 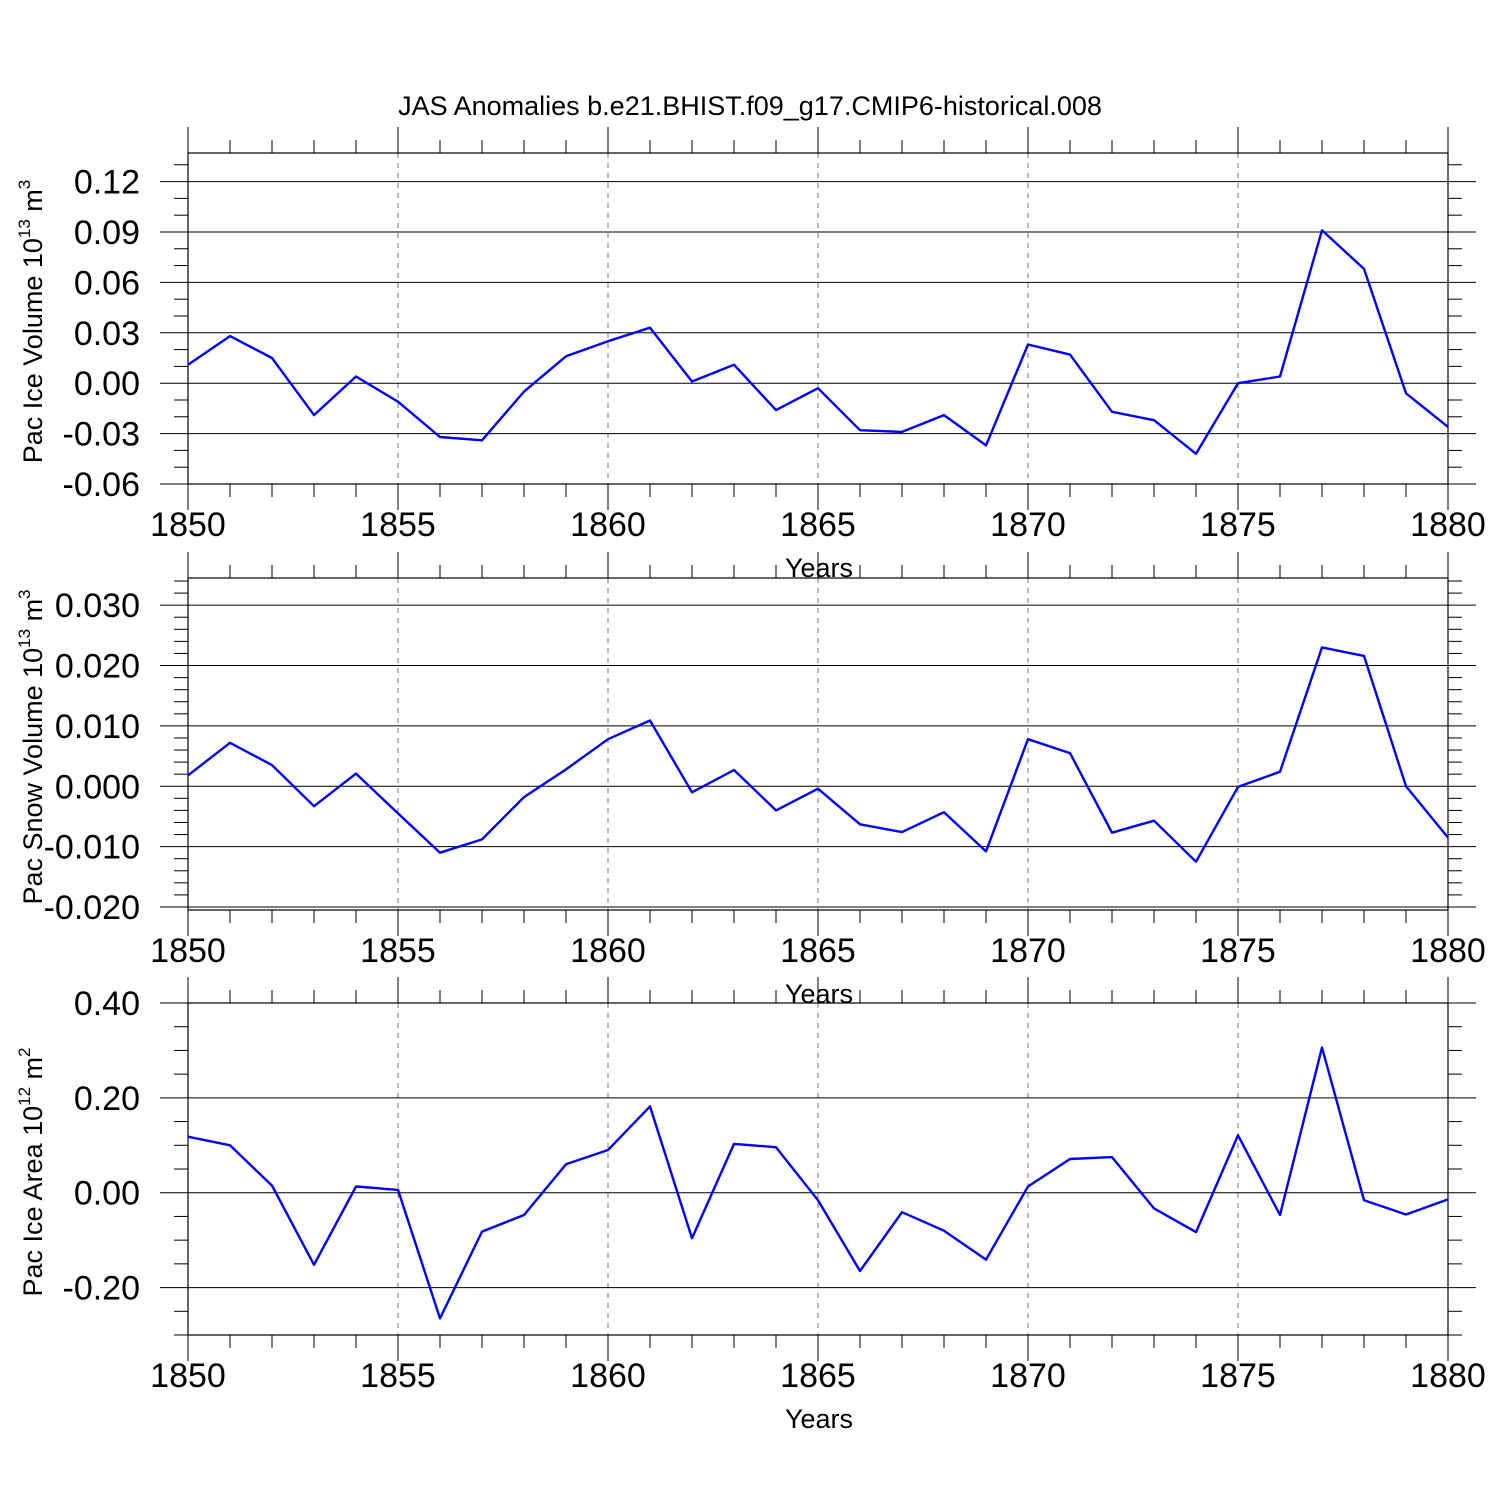 What do you see at coordinates (31, 746) in the screenshot?
I see `y-axis-label: Pac Snow Volume 1013 m3` at bounding box center [31, 746].